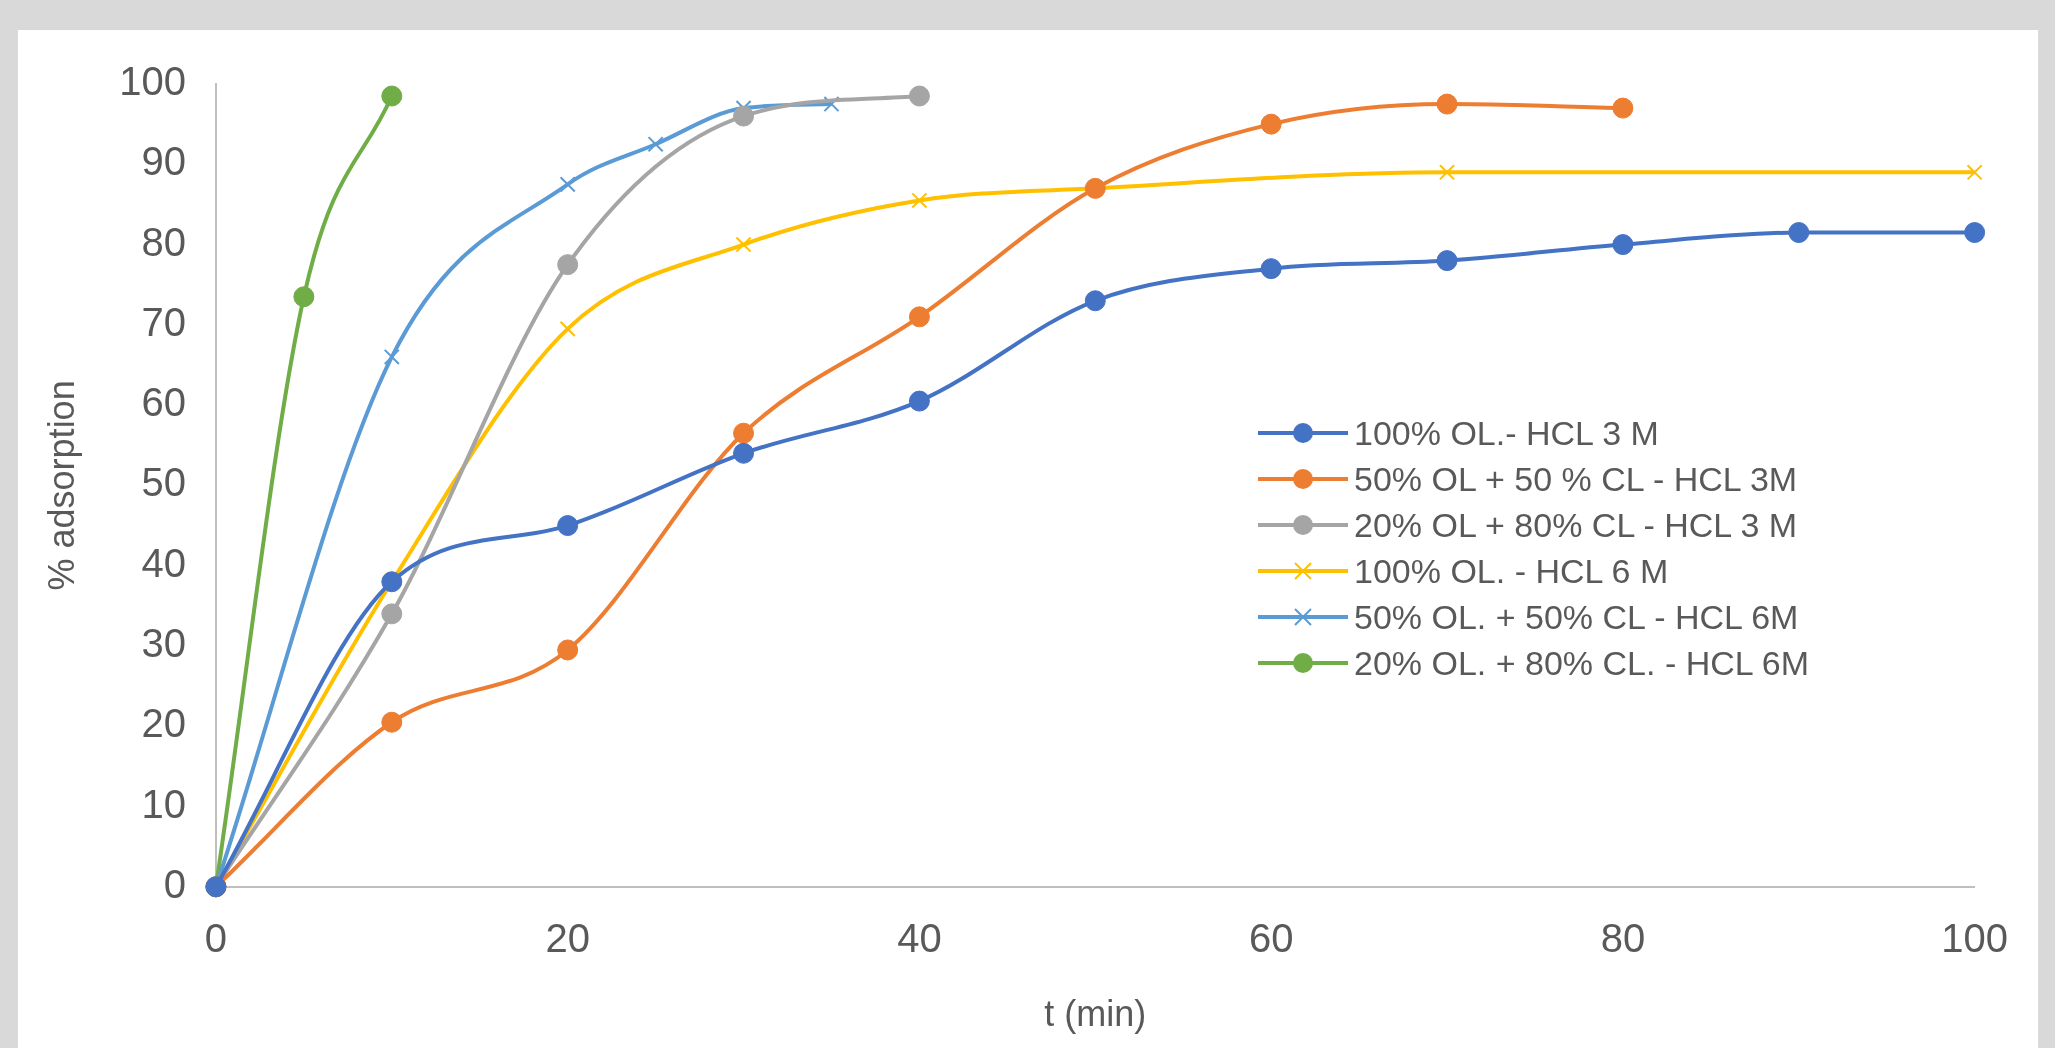 This screenshot has width=2055, height=1048. I want to click on y-tick-label: 100, so click(152, 81).